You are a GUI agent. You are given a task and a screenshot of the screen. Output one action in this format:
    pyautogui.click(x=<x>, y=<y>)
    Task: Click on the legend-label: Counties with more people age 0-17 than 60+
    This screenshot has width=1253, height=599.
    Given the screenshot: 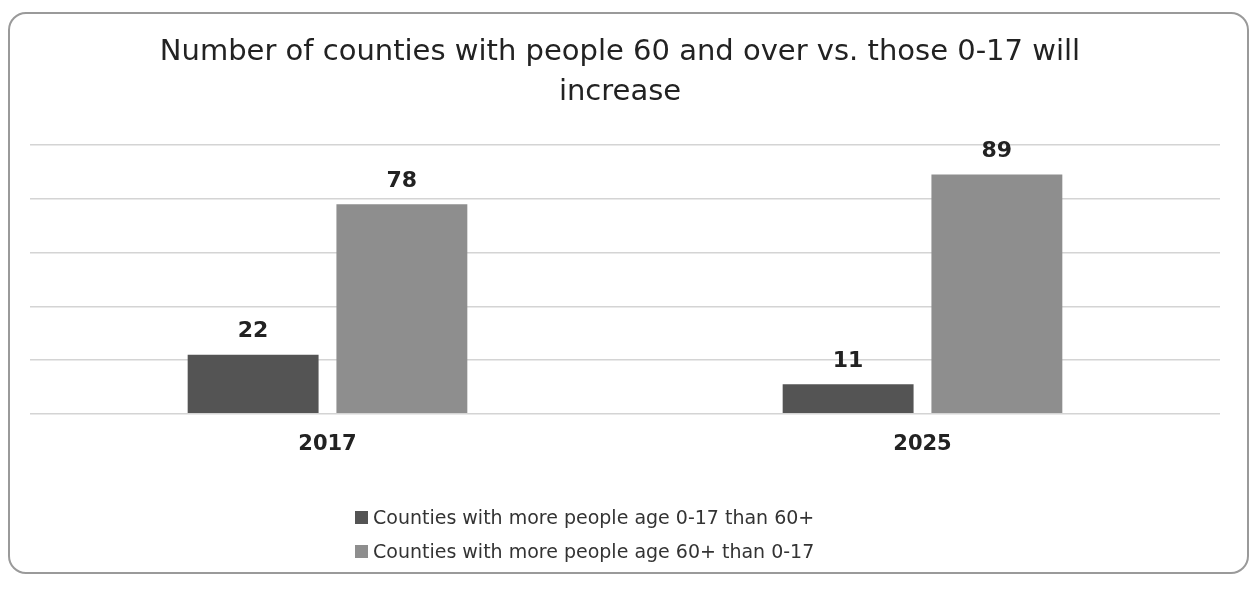 What is the action you would take?
    pyautogui.click(x=594, y=517)
    